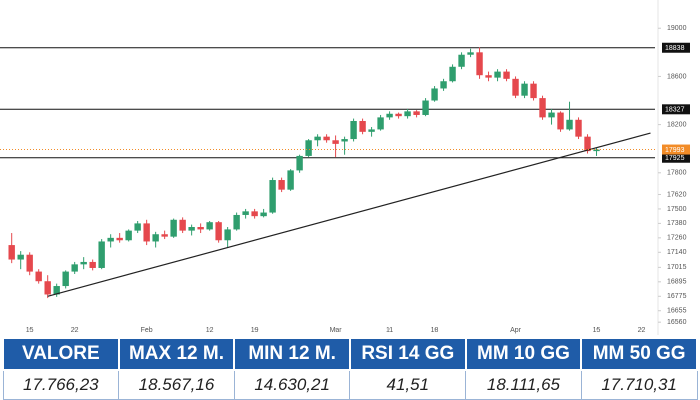 The height and width of the screenshot is (400, 700). What do you see at coordinates (677, 252) in the screenshot?
I see `y-tick-label: 17140` at bounding box center [677, 252].